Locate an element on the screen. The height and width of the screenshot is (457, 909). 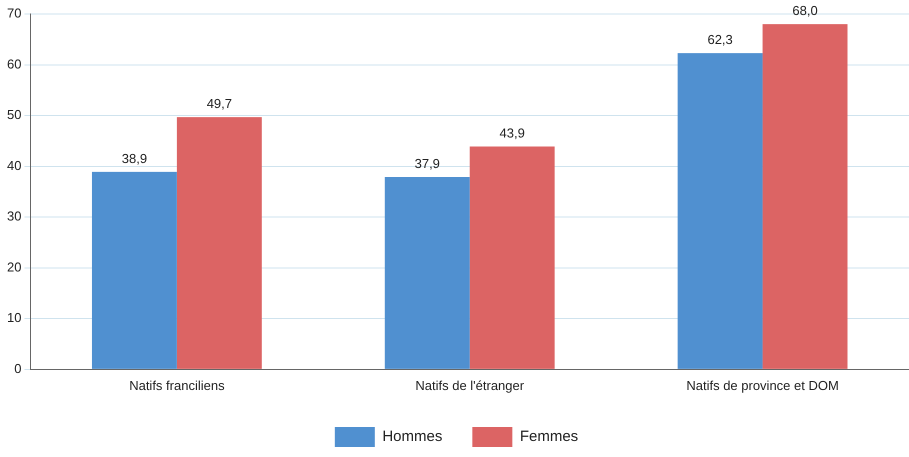
data-label: 43,9 is located at coordinates (512, 133).